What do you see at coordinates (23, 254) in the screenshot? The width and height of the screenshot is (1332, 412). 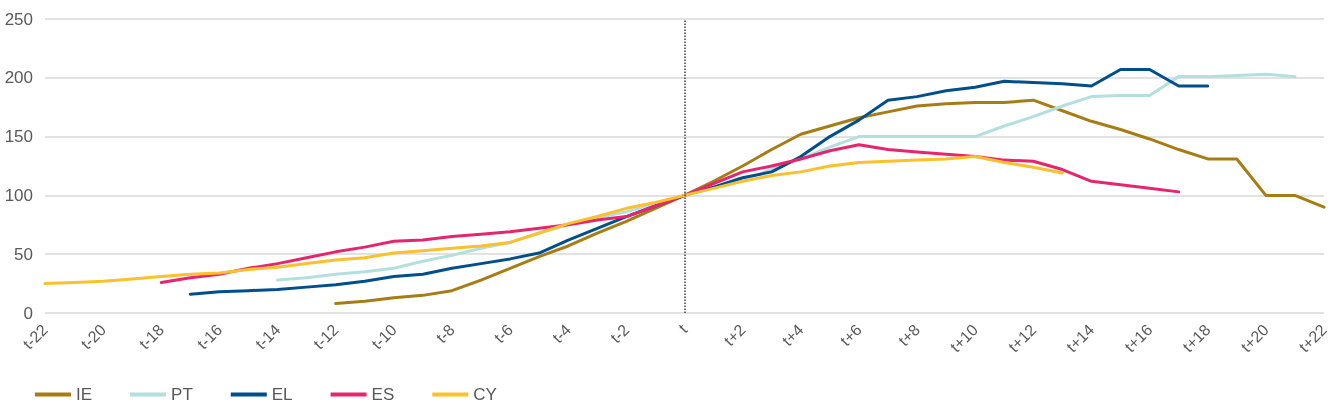 I see `y-tick-label: 50` at bounding box center [23, 254].